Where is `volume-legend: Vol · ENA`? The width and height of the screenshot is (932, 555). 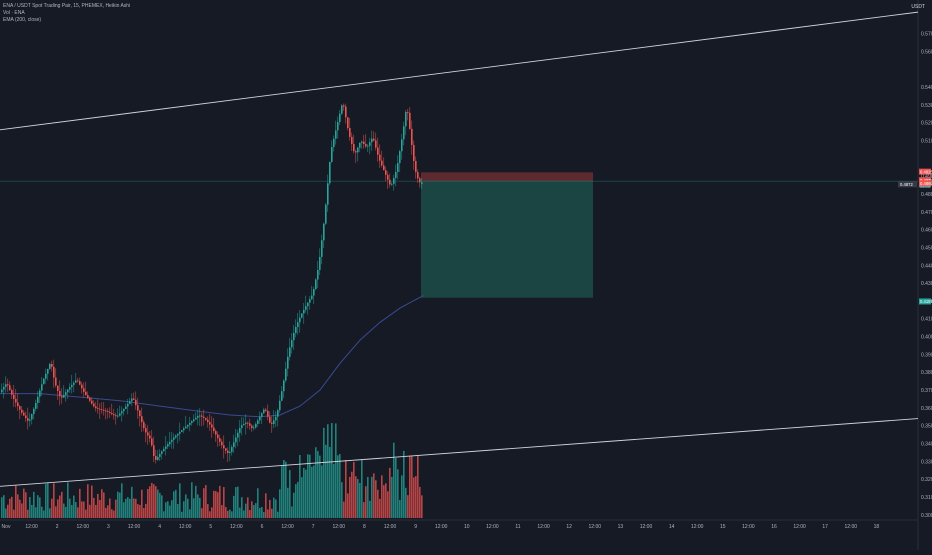
volume-legend: Vol · ENA is located at coordinates (14, 13).